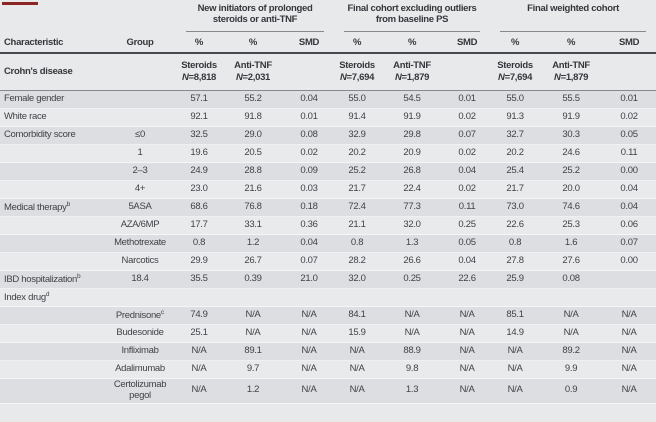  What do you see at coordinates (140, 189) in the screenshot?
I see `group-cell: 4+` at bounding box center [140, 189].